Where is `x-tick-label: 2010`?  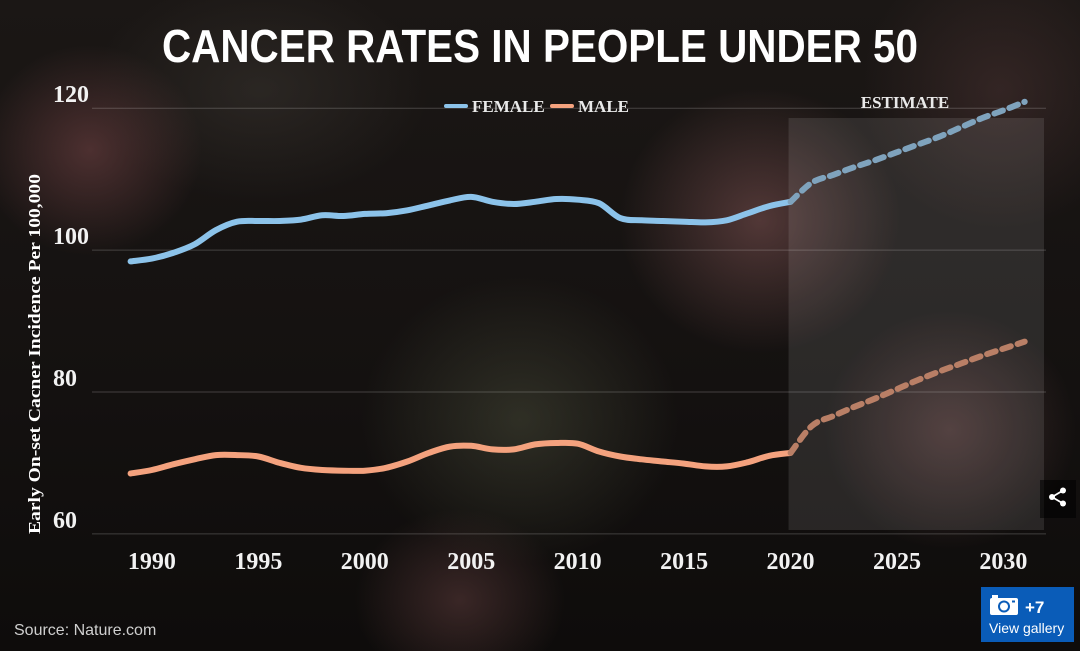
x-tick-label: 2010 is located at coordinates (578, 562).